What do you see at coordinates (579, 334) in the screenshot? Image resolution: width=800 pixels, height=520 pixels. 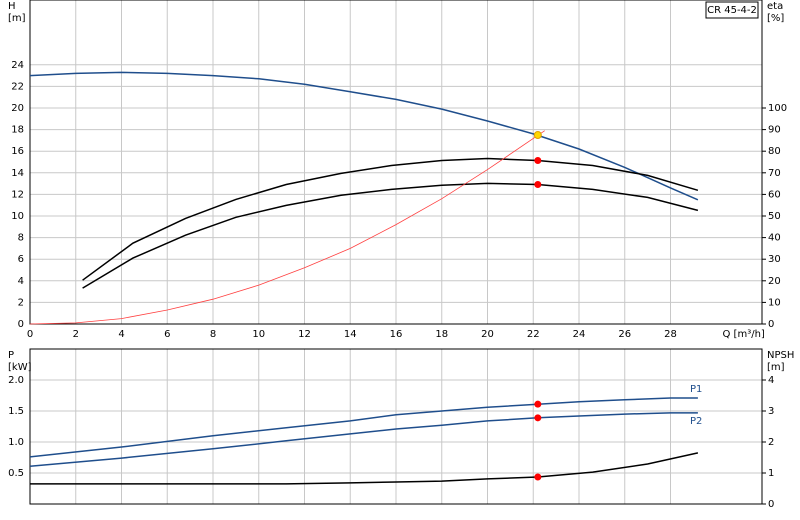 I see `x-tick-label: 24` at bounding box center [579, 334].